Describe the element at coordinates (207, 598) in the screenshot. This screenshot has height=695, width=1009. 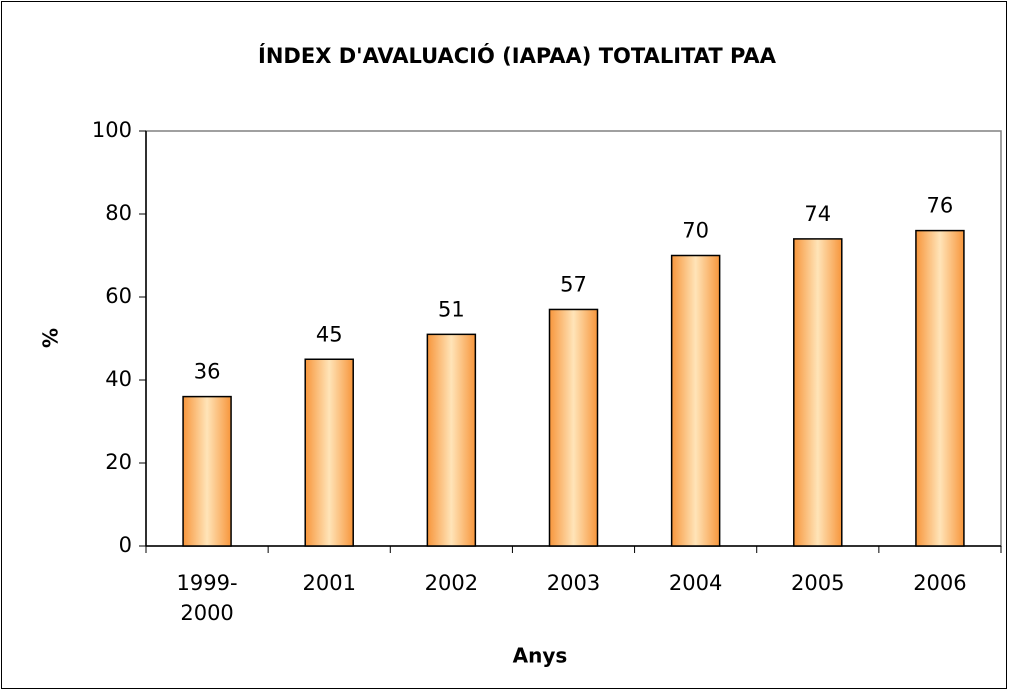
I see `x-tick-label: 1999-2000` at that location.